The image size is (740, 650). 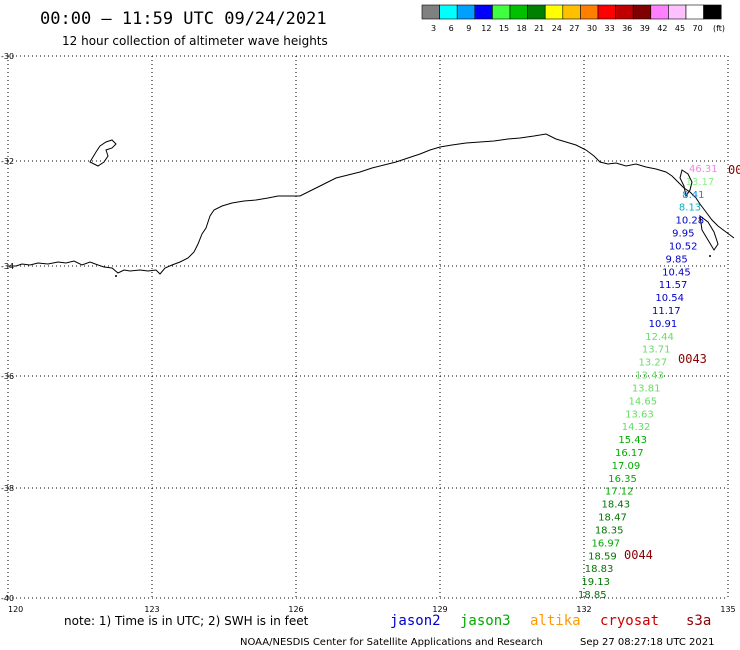 What do you see at coordinates (485, 621) in the screenshot?
I see `satellite-name: jason3` at bounding box center [485, 621].